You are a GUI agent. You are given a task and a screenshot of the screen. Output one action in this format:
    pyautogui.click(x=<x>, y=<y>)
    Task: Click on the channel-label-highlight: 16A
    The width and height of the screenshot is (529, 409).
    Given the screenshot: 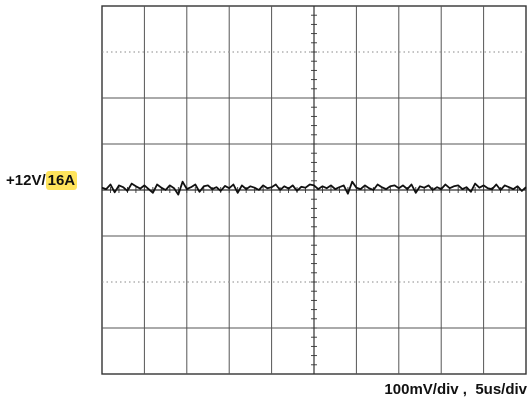 What is the action you would take?
    pyautogui.click(x=61, y=180)
    